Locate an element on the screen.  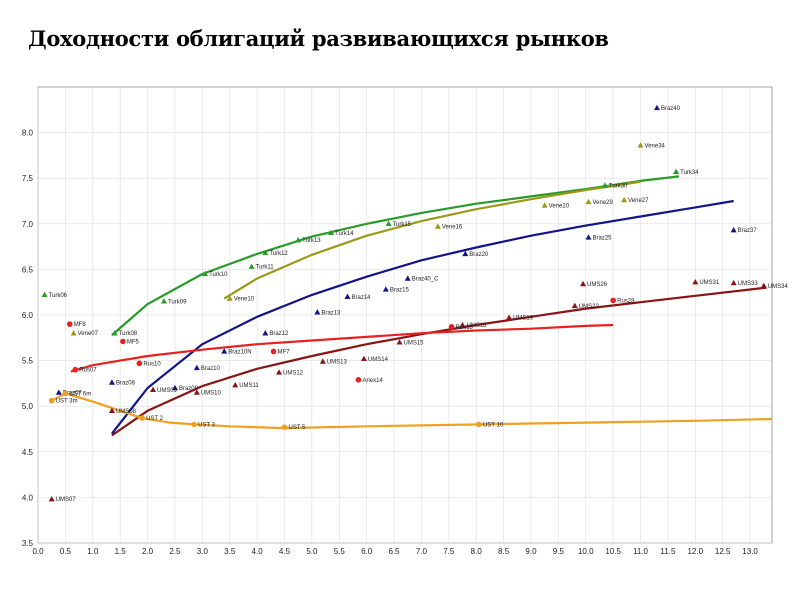
point-label: Braz10N is located at coordinates (239, 352).